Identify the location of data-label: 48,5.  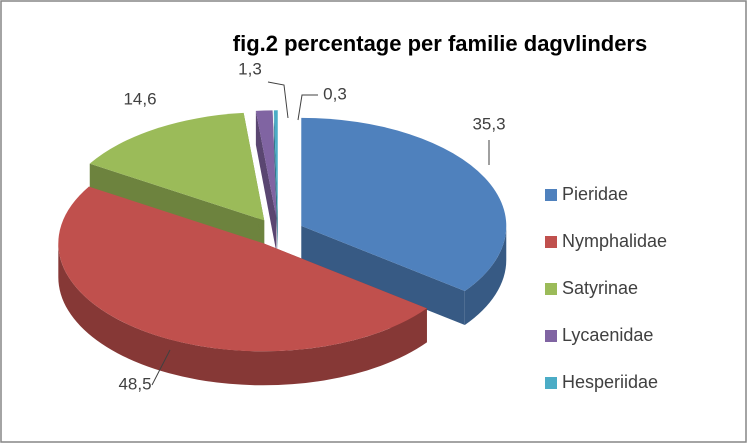
(134, 383).